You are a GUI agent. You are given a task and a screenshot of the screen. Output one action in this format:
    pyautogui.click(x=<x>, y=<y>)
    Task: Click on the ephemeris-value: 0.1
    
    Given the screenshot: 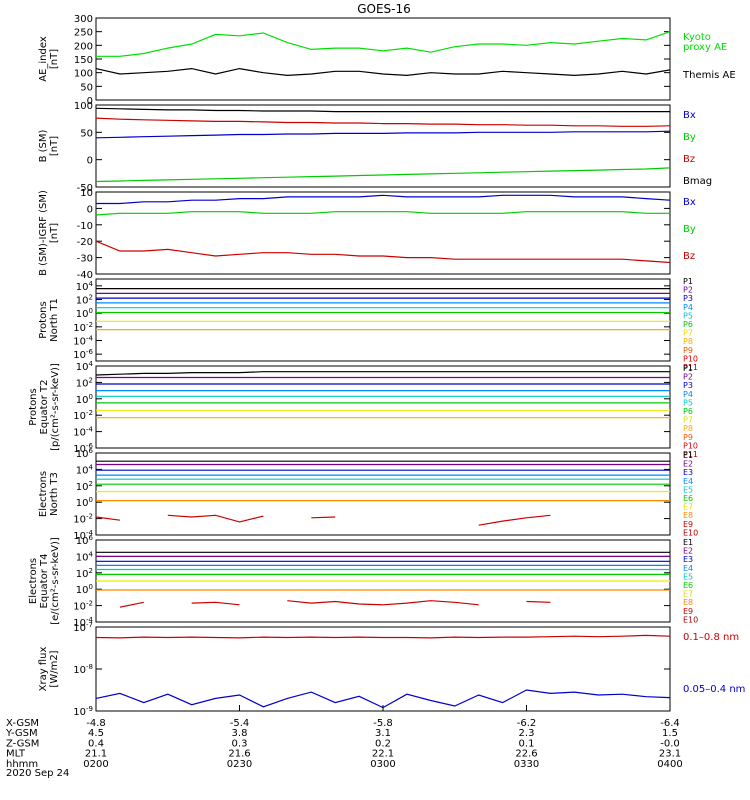 What is the action you would take?
    pyautogui.click(x=527, y=743)
    